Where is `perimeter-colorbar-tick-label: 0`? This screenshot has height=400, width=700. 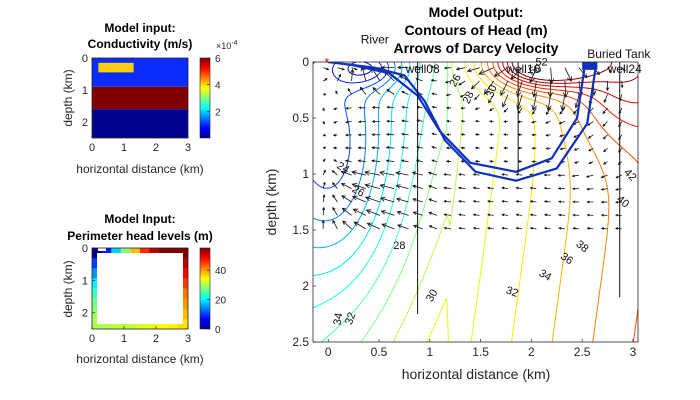 perimeter-colorbar-tick-label: 0 is located at coordinates (218, 330).